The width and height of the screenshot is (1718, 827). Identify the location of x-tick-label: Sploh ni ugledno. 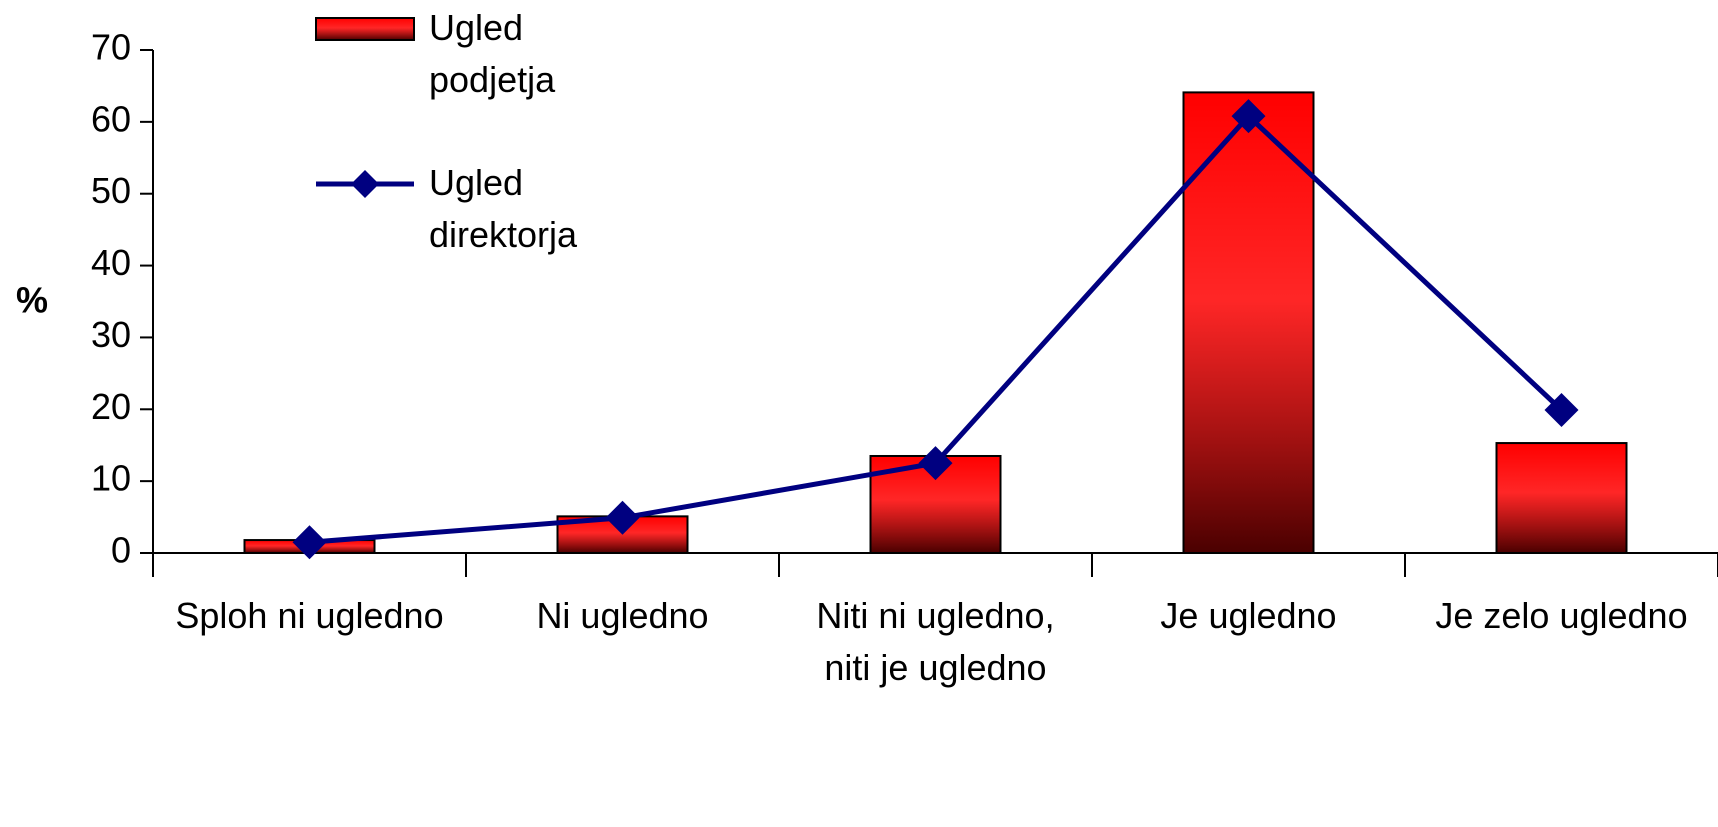
(309, 615).